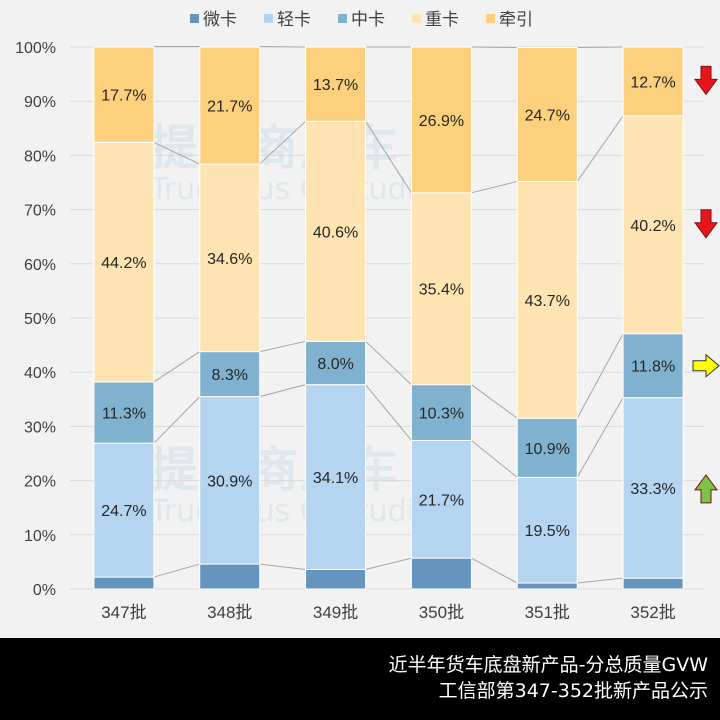 Image resolution: width=720 pixels, height=720 pixels. What do you see at coordinates (40, 102) in the screenshot?
I see `y-tick-label: 90%` at bounding box center [40, 102].